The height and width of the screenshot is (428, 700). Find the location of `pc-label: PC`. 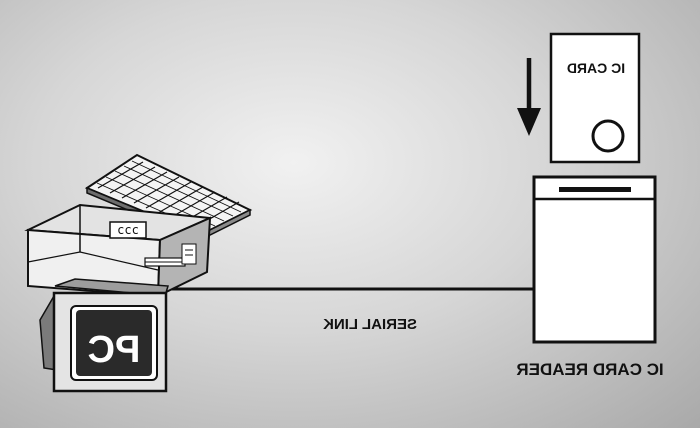

pc-label: PC is located at coordinates (114, 350).